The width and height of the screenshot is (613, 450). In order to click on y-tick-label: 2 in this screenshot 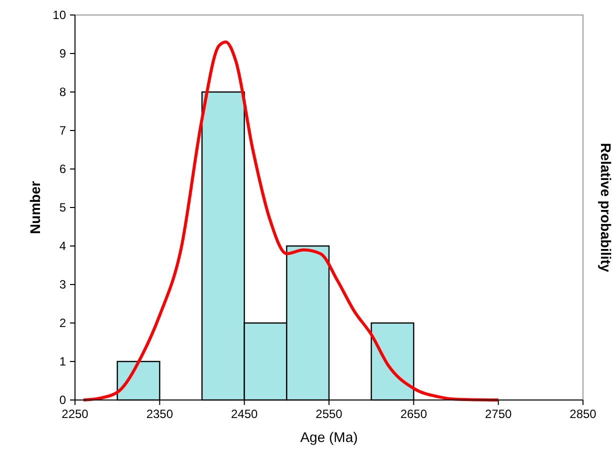, I will do `click(62, 323)`.